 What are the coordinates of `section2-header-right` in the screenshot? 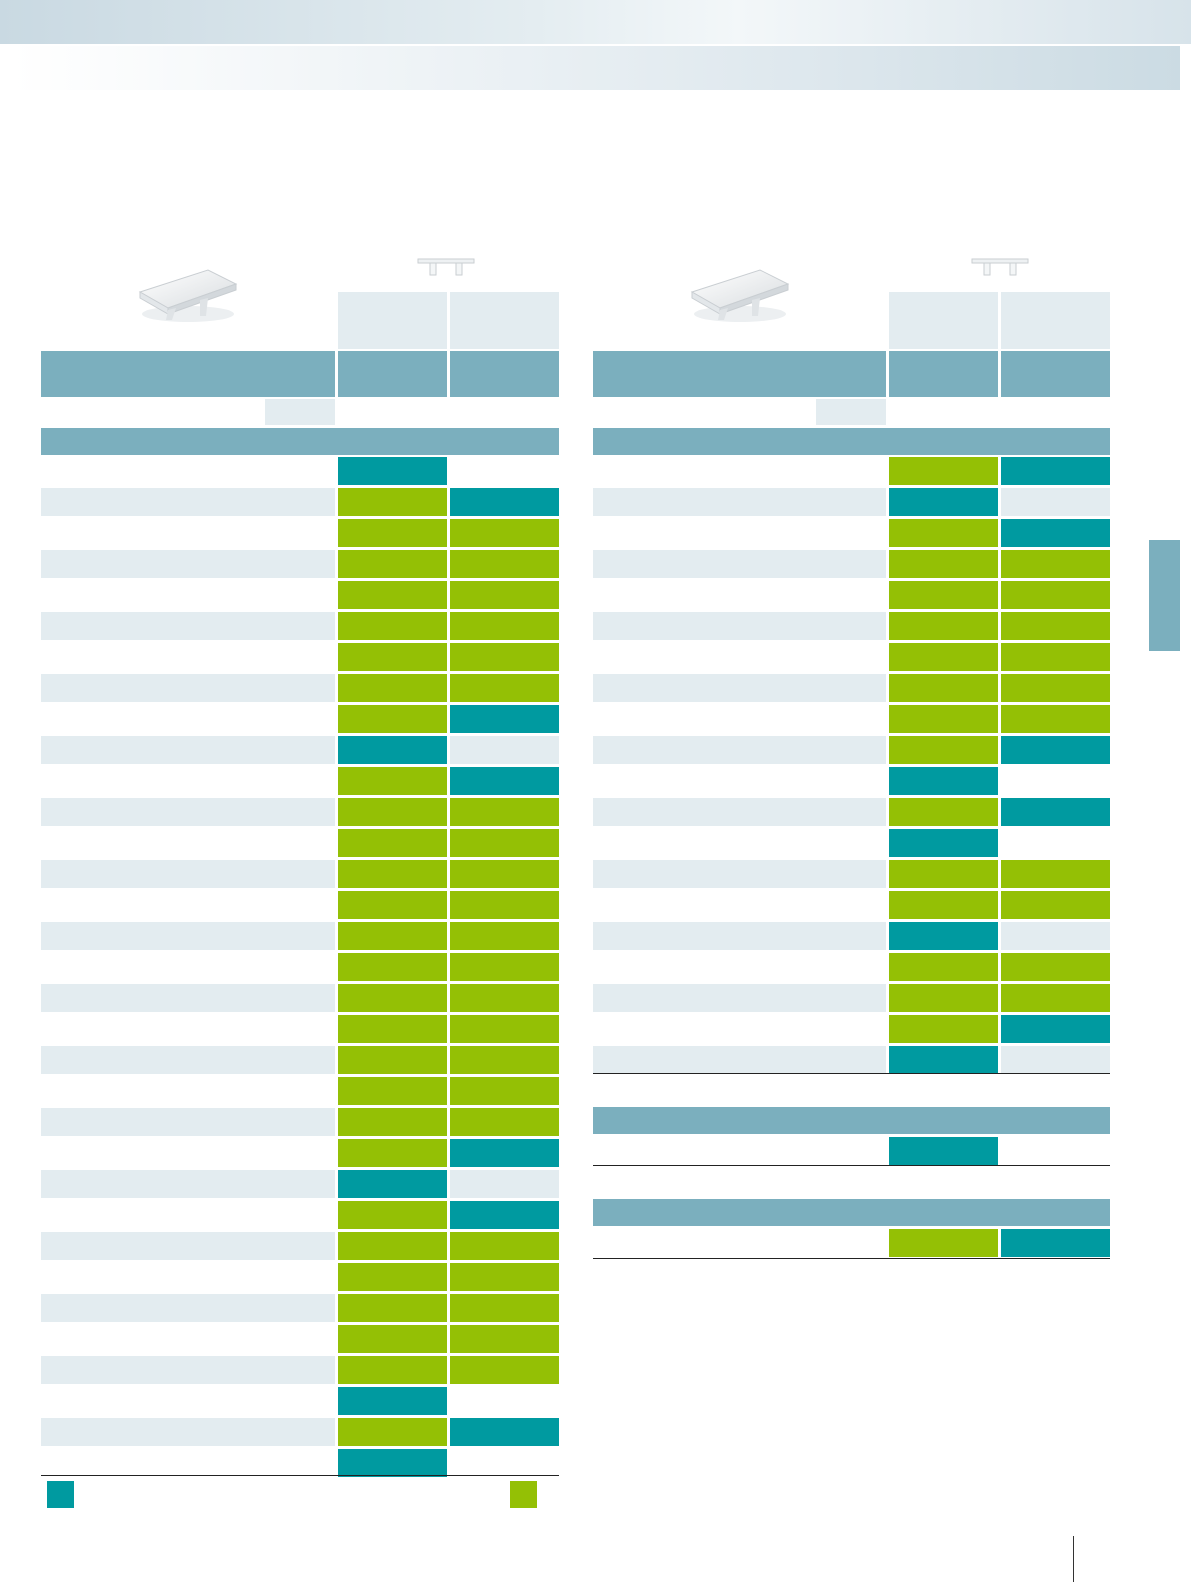 It's located at (851, 1120).